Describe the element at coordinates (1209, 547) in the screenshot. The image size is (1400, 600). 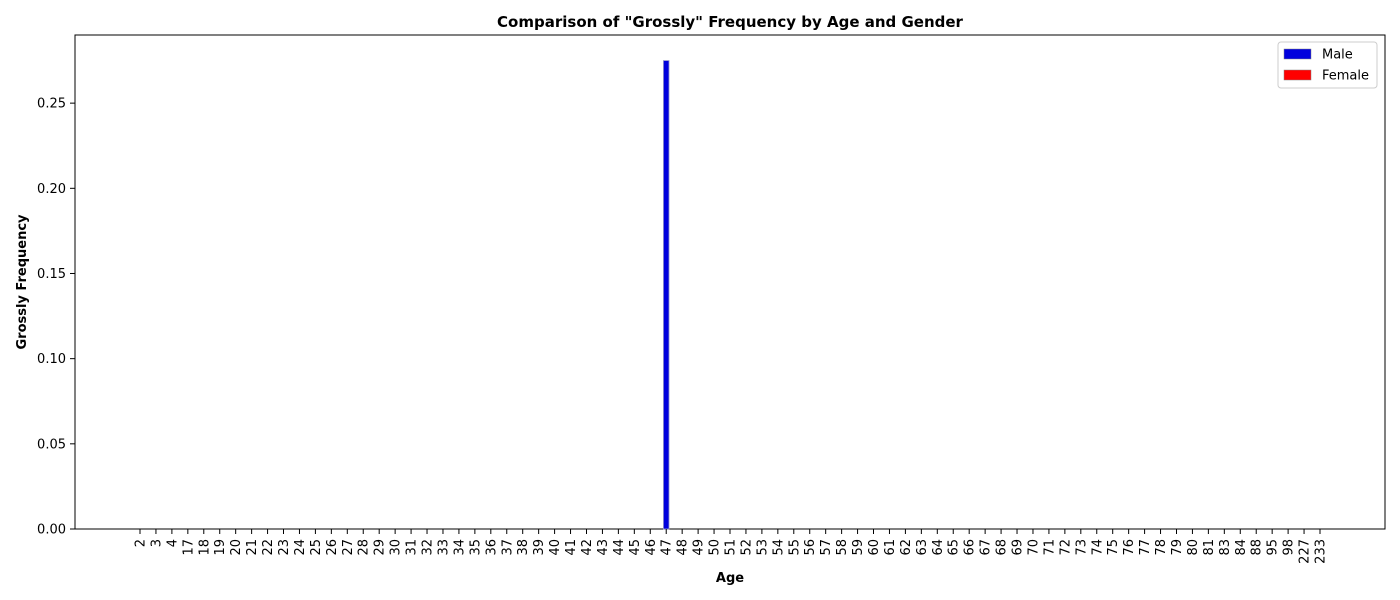
I see `x-tick-label: 81` at that location.